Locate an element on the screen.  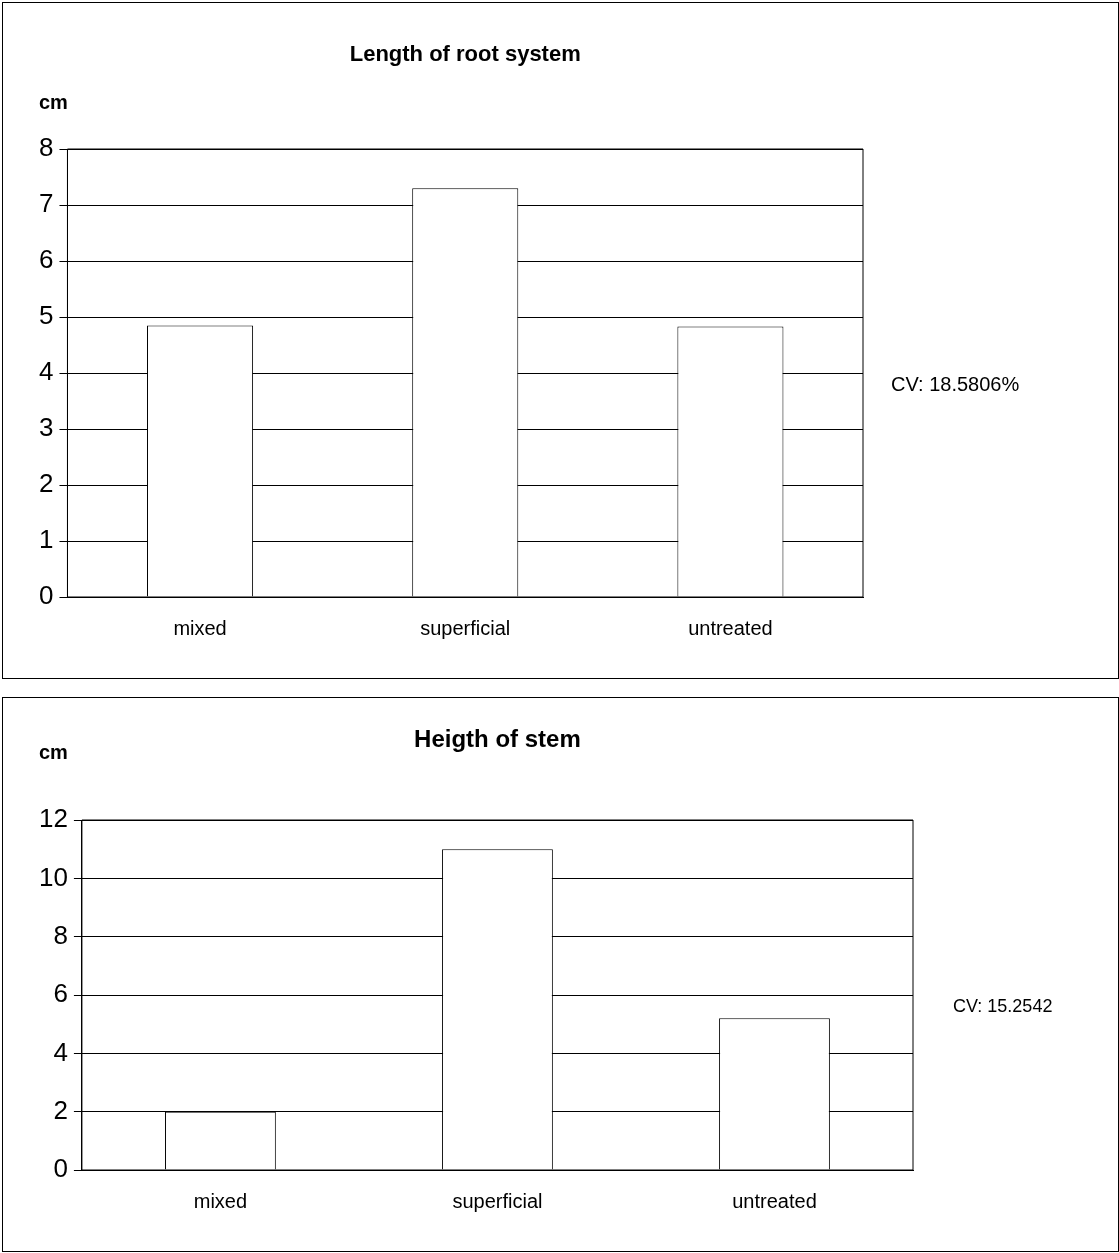
y-tick-label: 1 is located at coordinates (46, 539).